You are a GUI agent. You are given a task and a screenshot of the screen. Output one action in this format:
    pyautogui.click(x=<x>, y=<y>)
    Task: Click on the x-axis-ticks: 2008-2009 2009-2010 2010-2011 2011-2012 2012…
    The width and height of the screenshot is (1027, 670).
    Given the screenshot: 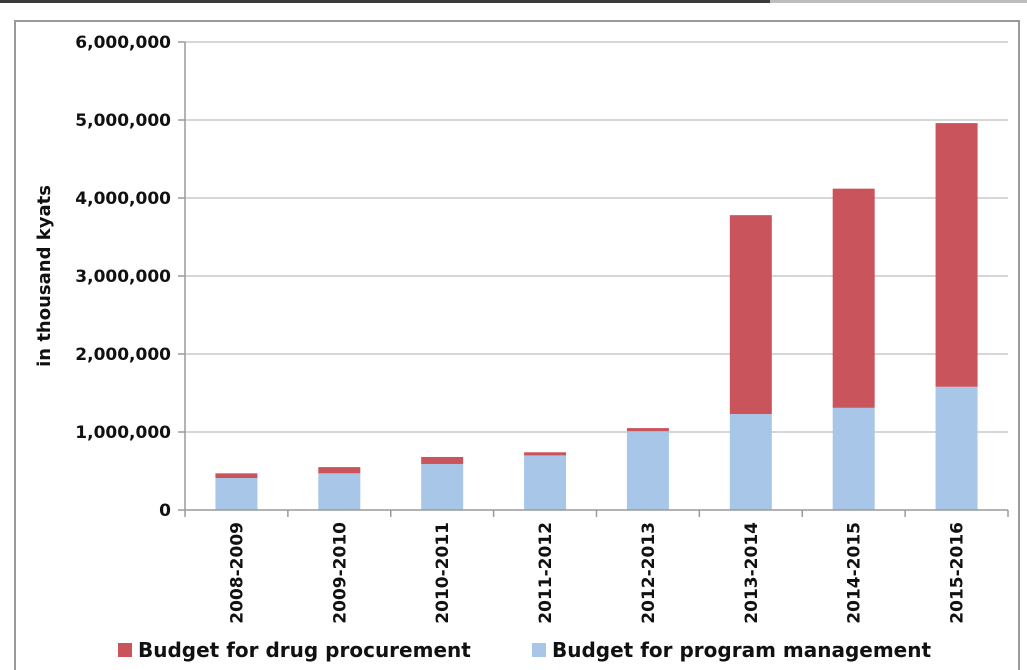 What is the action you would take?
    pyautogui.click(x=596, y=567)
    